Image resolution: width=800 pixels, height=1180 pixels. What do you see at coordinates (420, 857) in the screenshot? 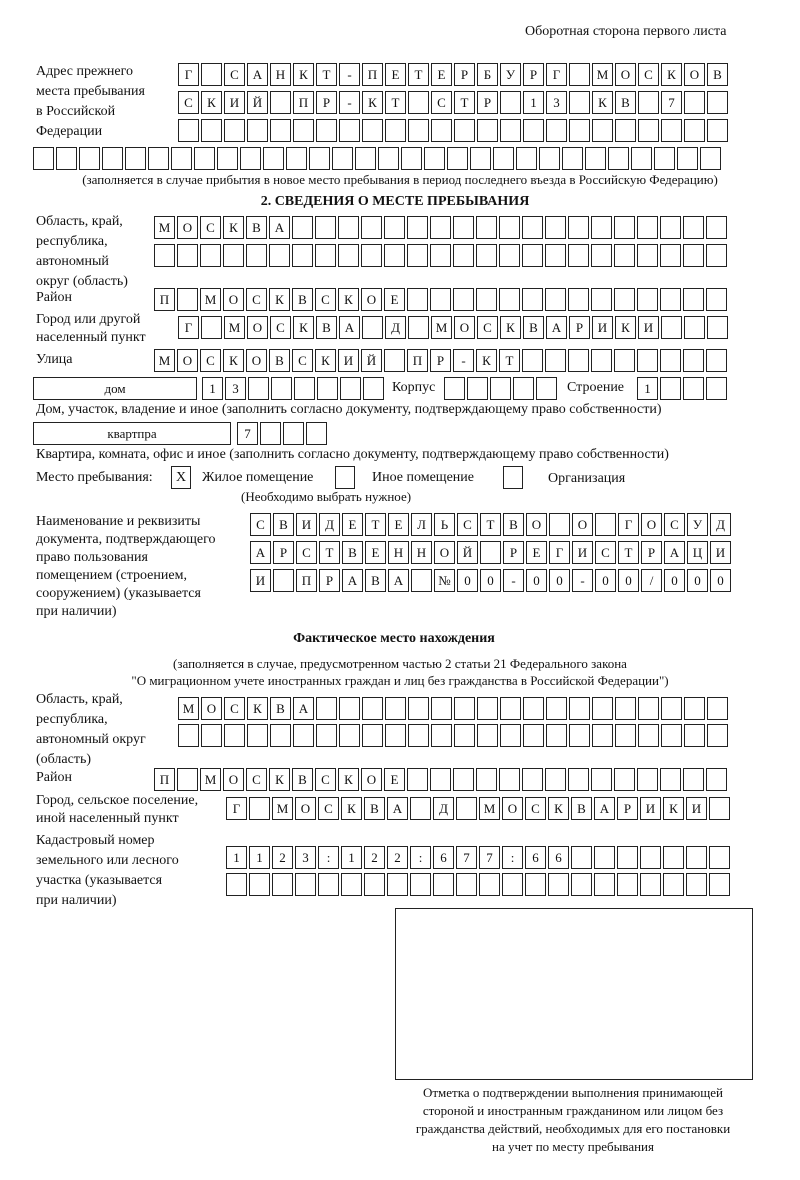
I see `char-box: :` at bounding box center [420, 857].